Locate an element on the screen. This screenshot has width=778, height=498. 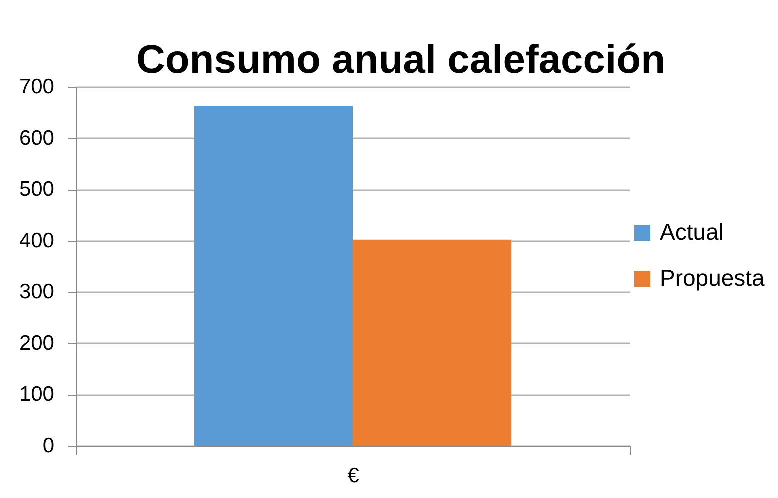
y-tick-label: 700 is located at coordinates (36, 87).